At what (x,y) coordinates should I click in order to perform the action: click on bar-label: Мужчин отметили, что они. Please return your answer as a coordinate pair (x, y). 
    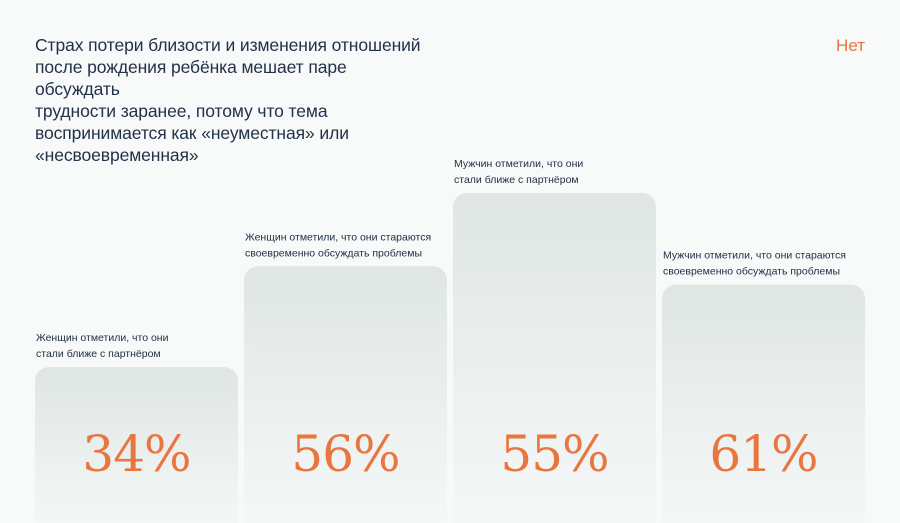
    Looking at the image, I should click on (518, 164).